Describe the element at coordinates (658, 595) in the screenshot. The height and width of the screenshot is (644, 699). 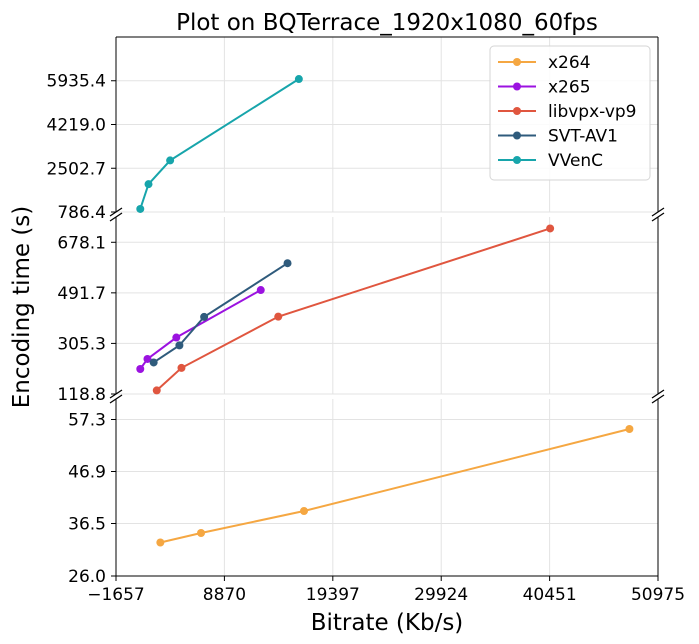
I see `x-tick-label: 50975` at that location.